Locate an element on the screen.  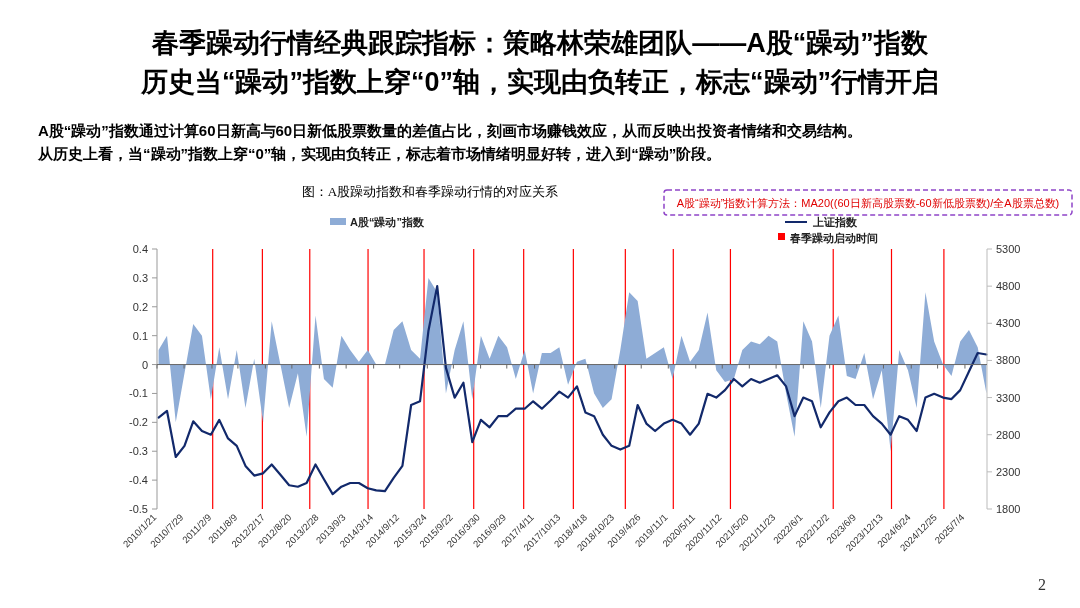
y2-tick-label: 5300 is located at coordinates (1008, 249).